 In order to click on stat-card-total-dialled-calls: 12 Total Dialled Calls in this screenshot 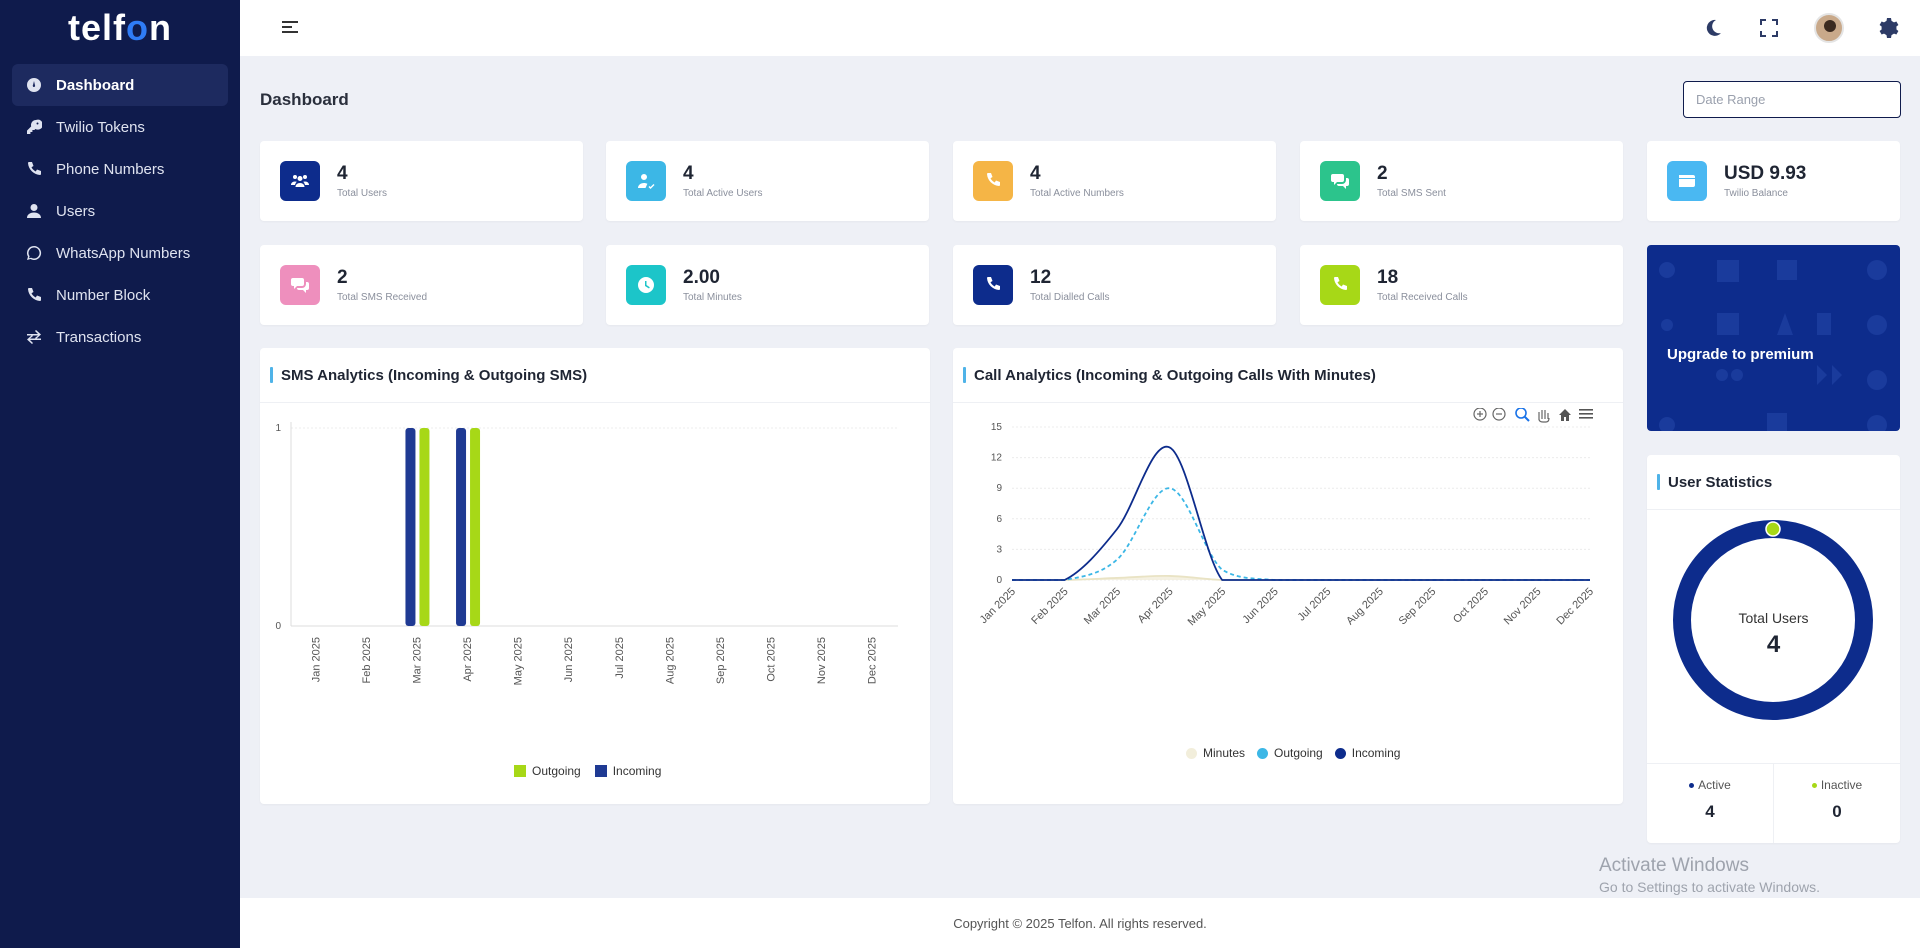, I will do `click(1114, 285)`.